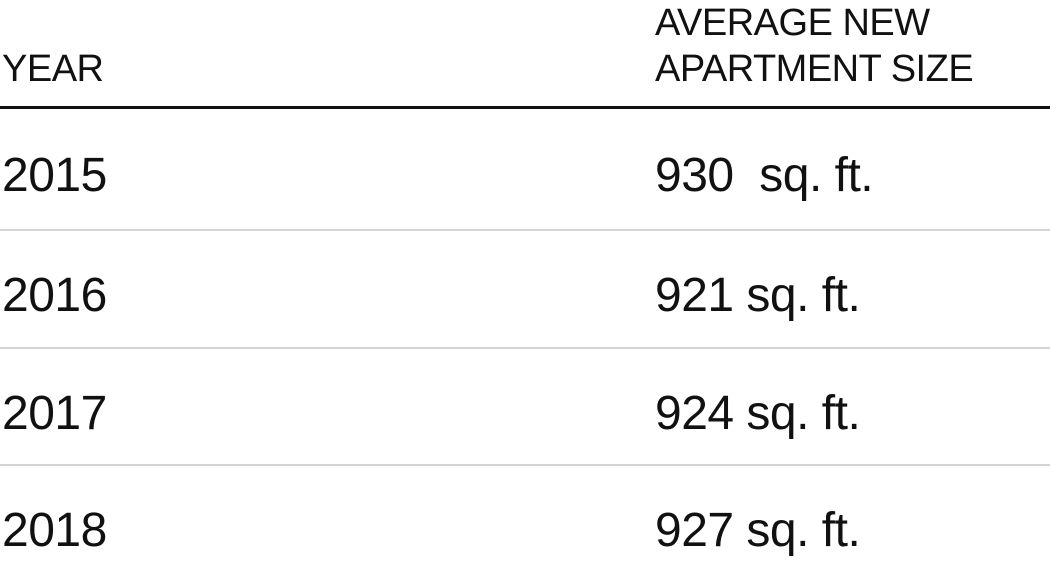  What do you see at coordinates (758, 295) in the screenshot?
I see `size-cell: 921 sq. ft.` at bounding box center [758, 295].